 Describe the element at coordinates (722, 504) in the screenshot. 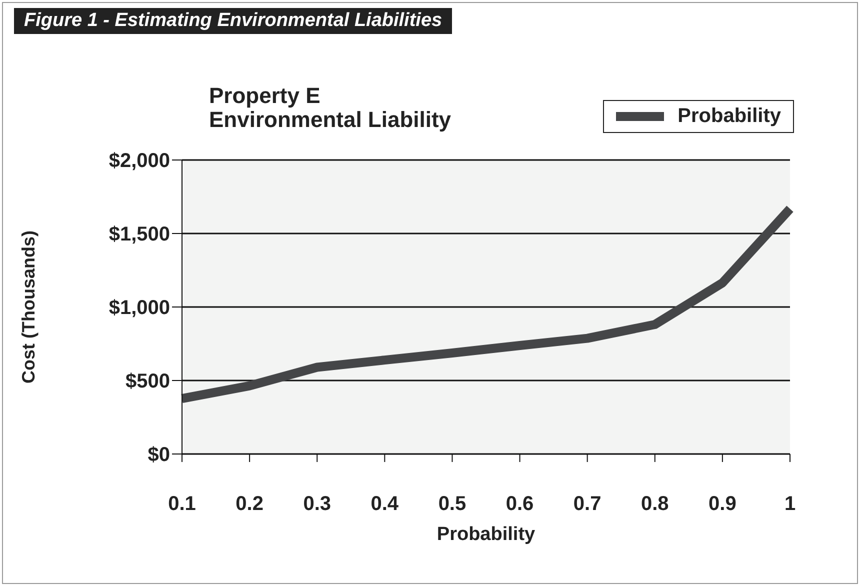

I see `x-tick-label: 0.9` at that location.